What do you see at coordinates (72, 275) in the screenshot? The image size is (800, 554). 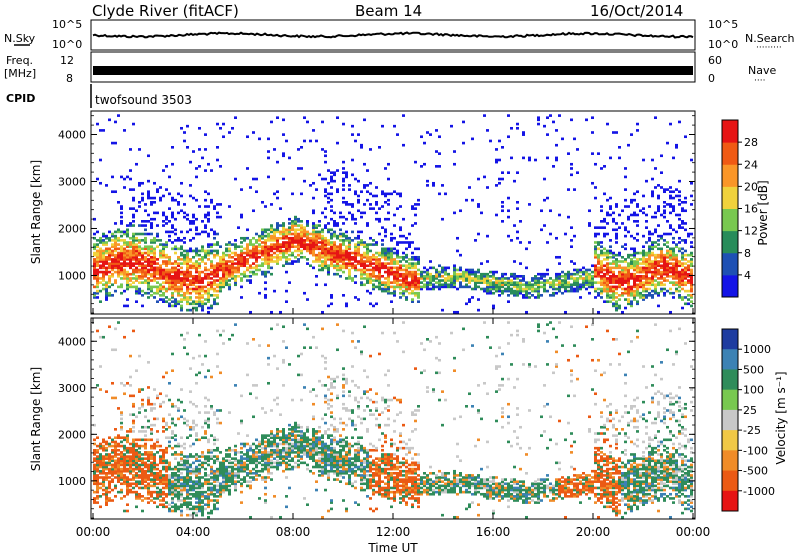 I see `power-ytick-1000: 1000` at bounding box center [72, 275].